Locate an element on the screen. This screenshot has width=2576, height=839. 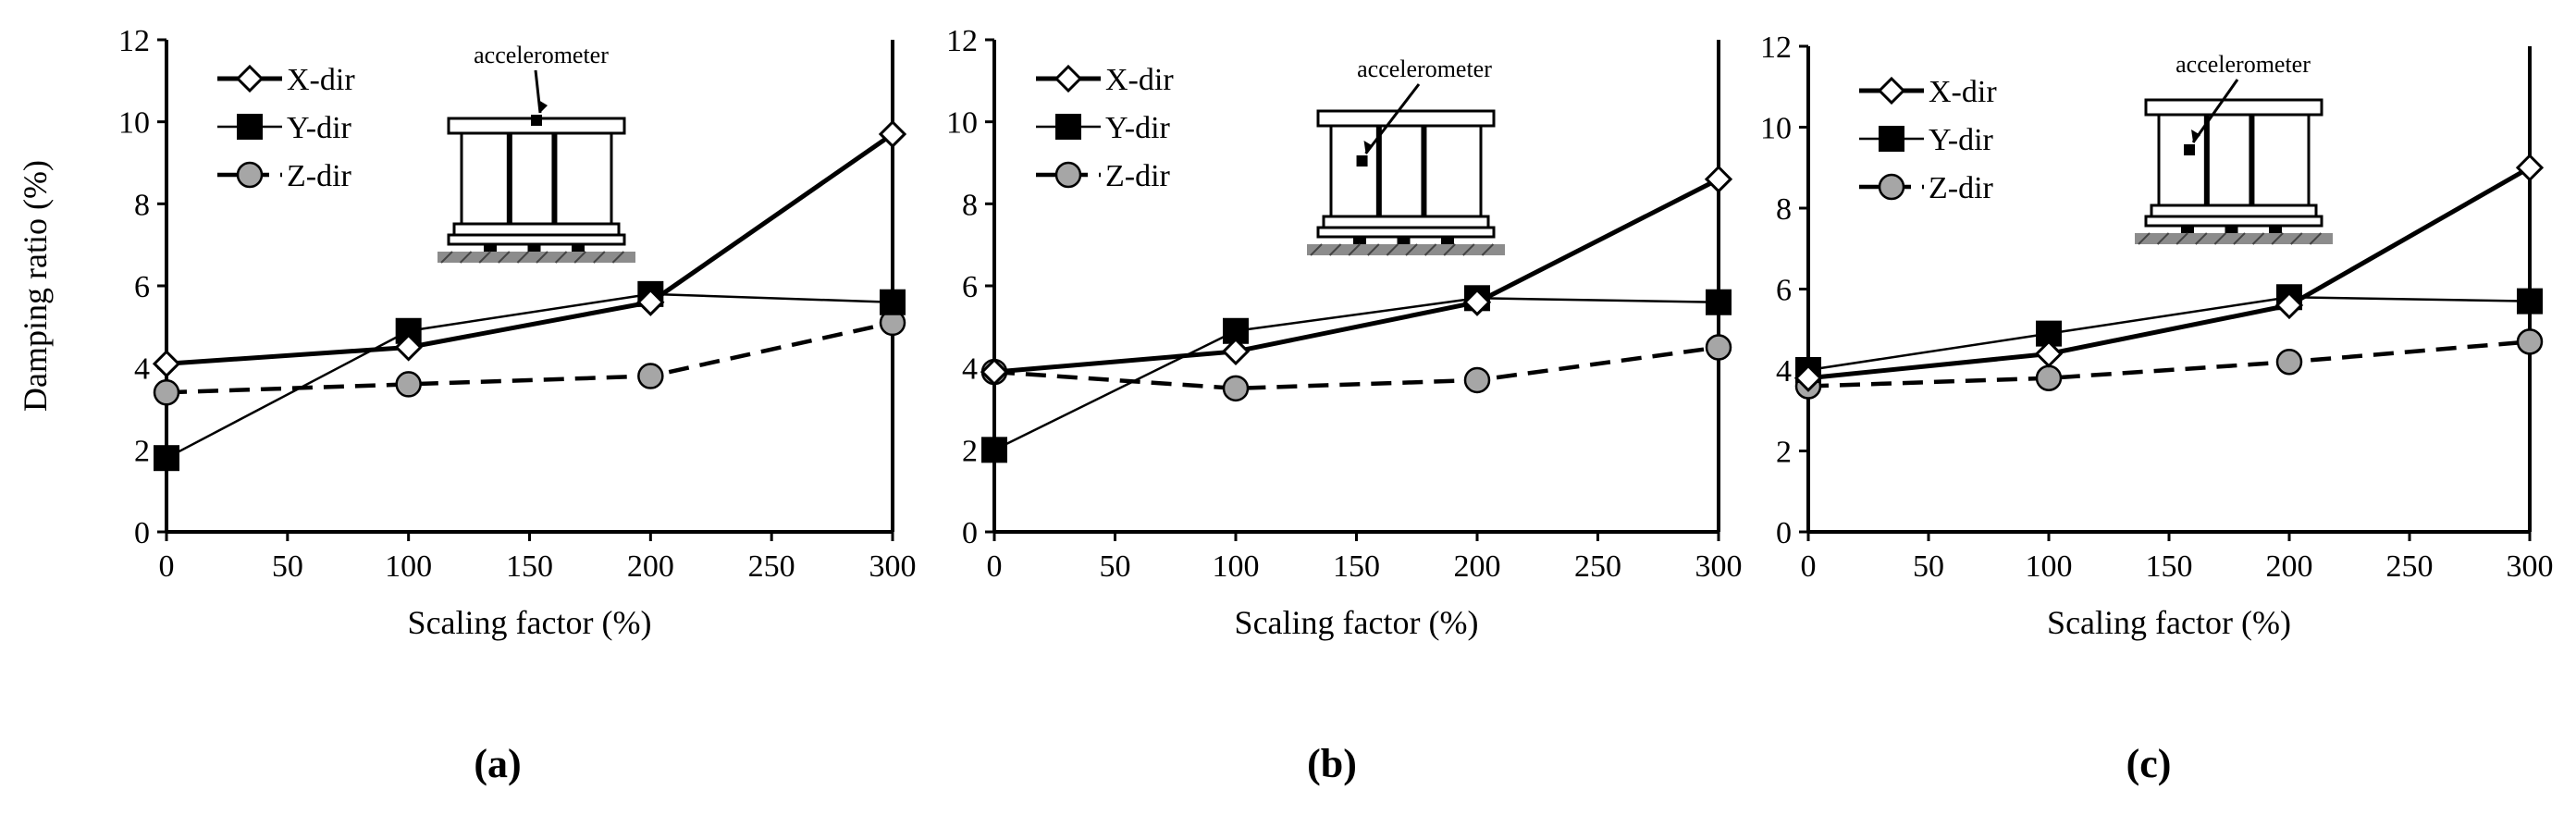
accelerometer-arrowhead is located at coordinates (1368, 147).